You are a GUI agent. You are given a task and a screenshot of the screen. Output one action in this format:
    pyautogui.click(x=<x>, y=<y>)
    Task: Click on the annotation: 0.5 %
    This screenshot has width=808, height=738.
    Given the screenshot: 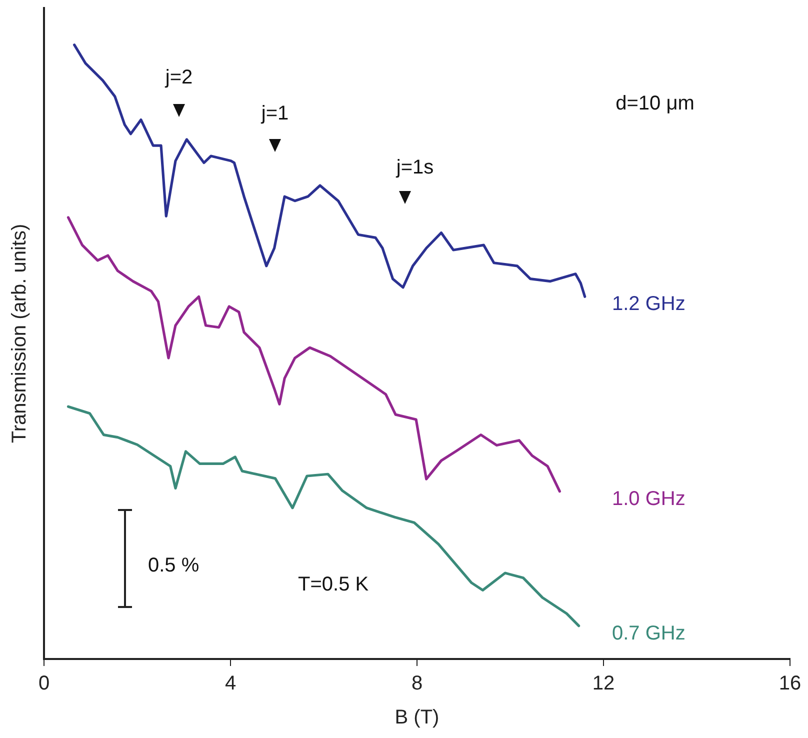 What is the action you would take?
    pyautogui.click(x=174, y=565)
    